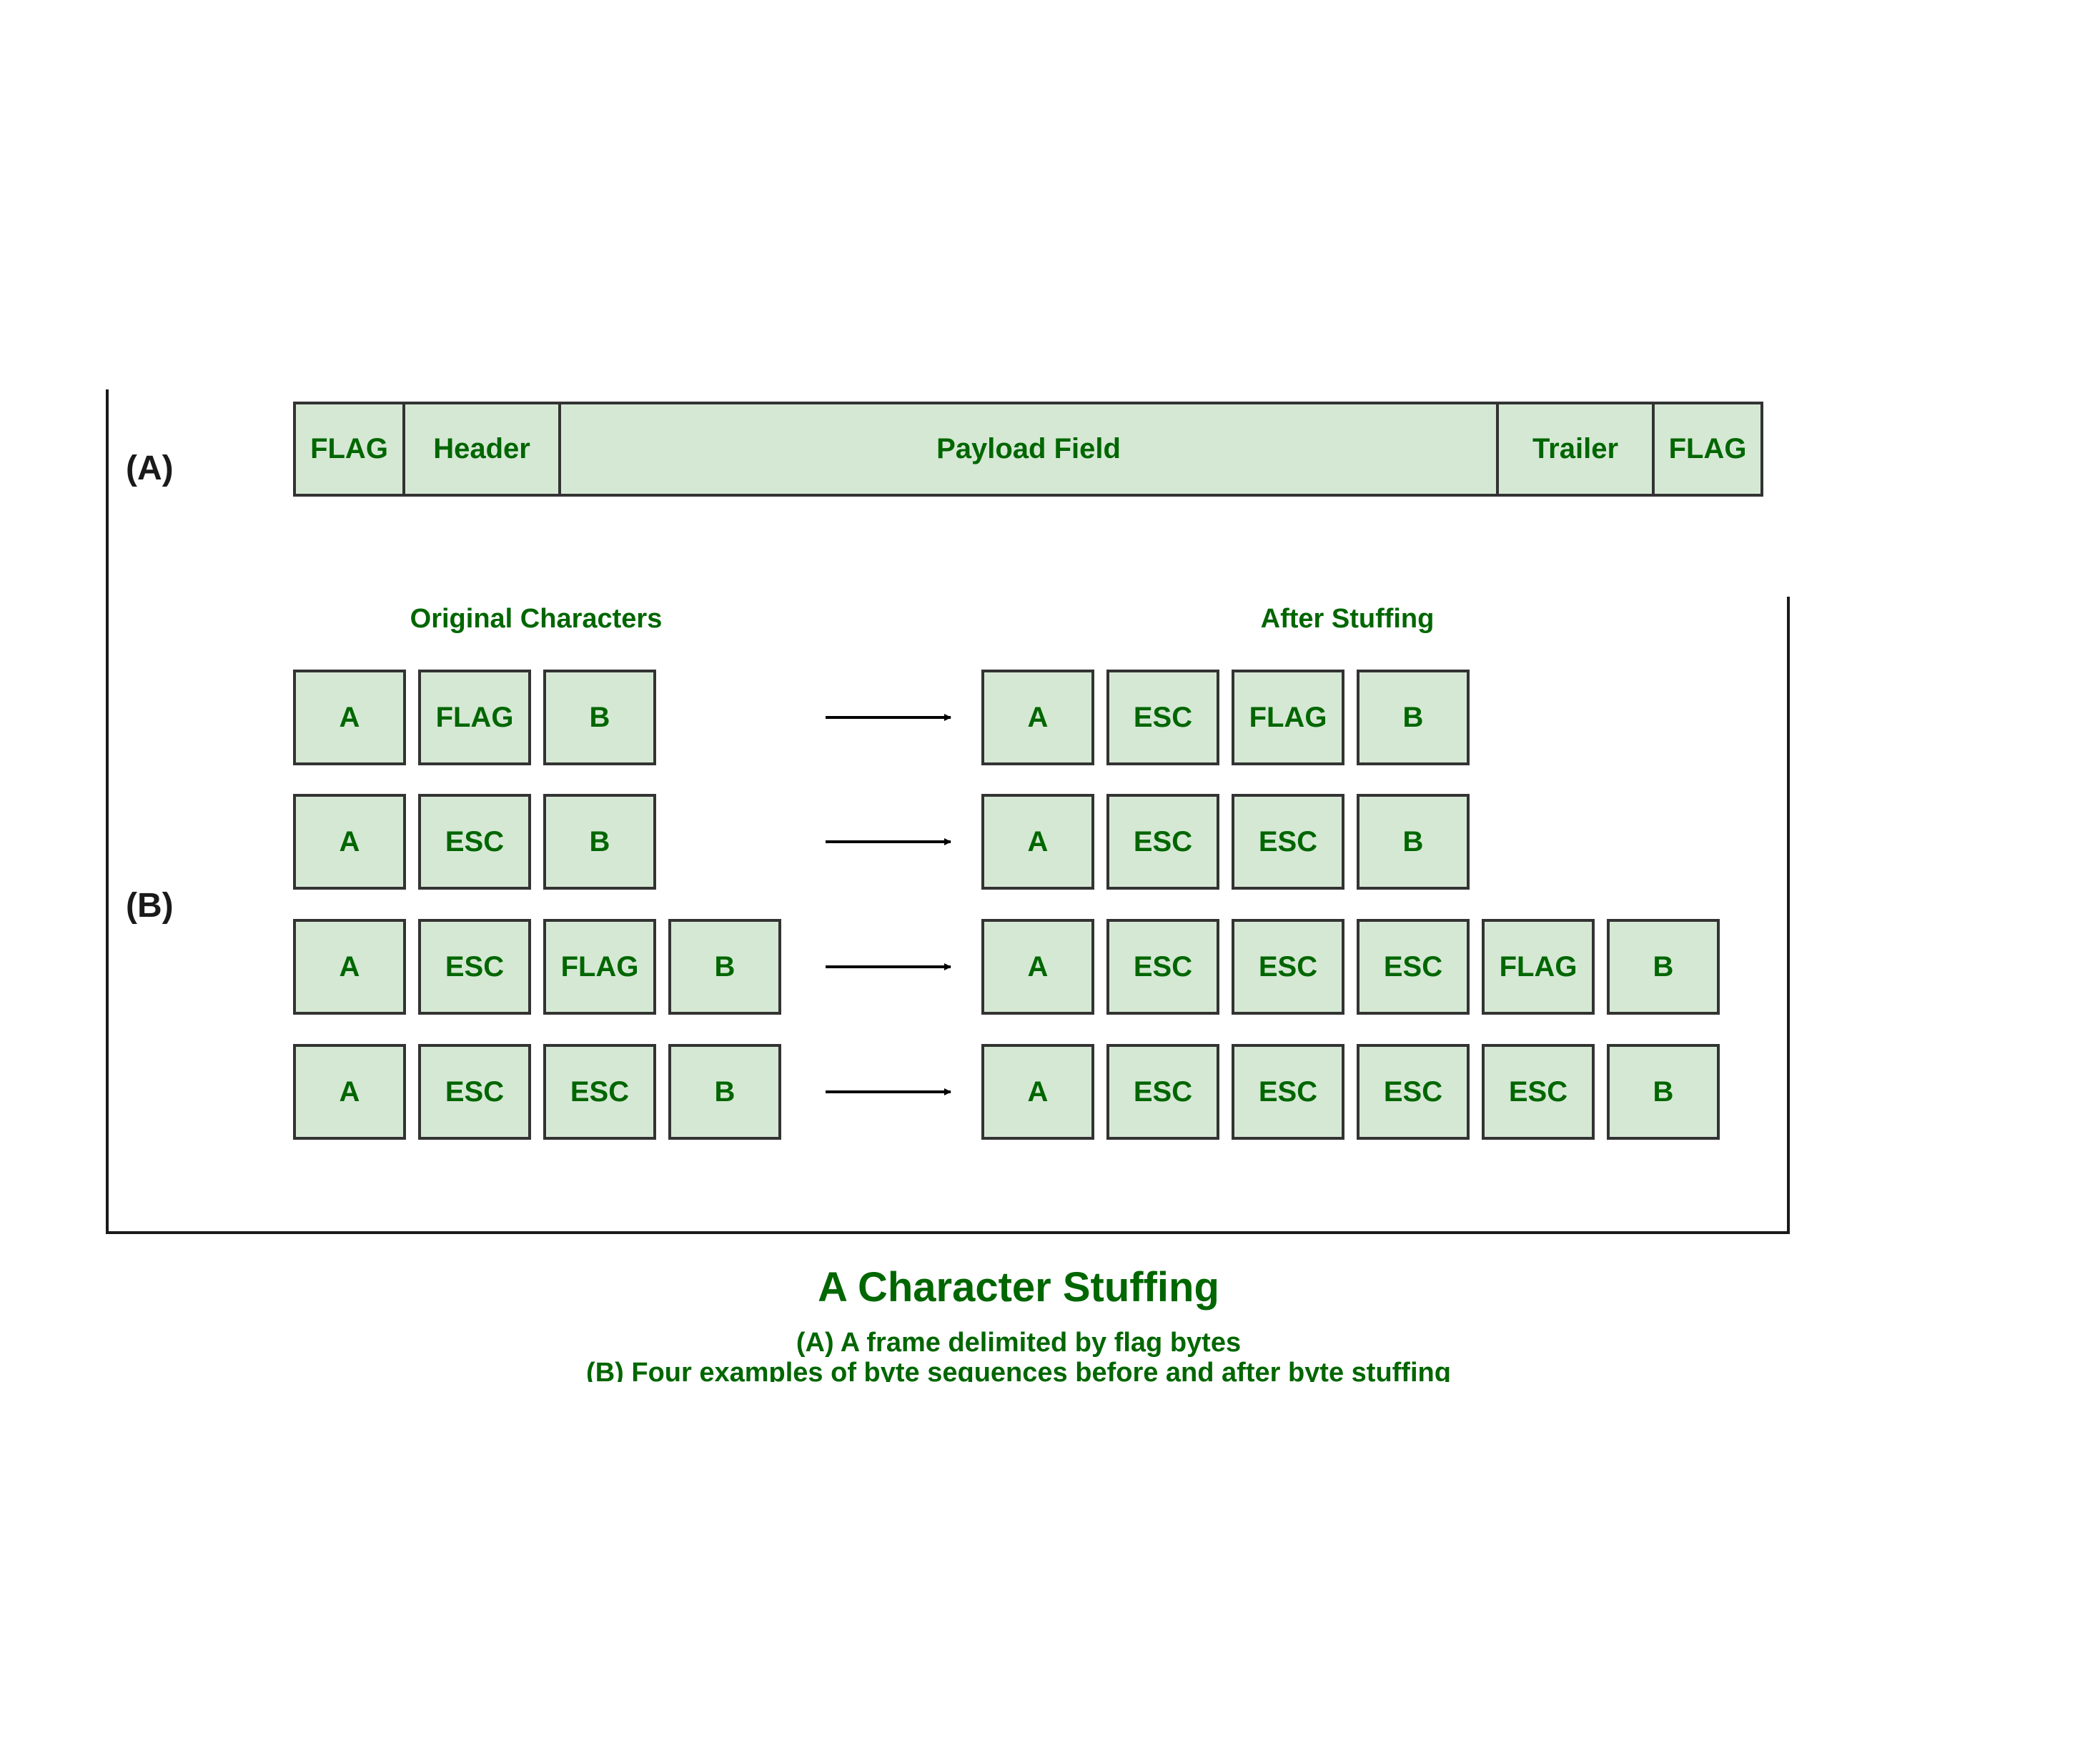  Describe the element at coordinates (1347, 619) in the screenshot. I see `after-stuffing-heading: After Stuffing` at that location.